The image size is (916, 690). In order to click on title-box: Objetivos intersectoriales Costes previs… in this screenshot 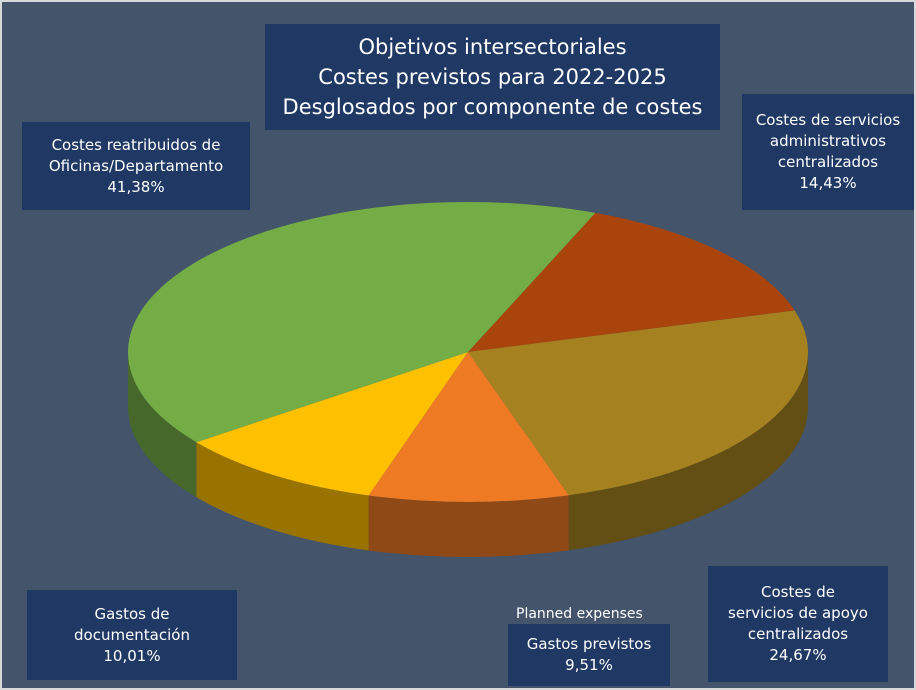, I will do `click(492, 77)`.